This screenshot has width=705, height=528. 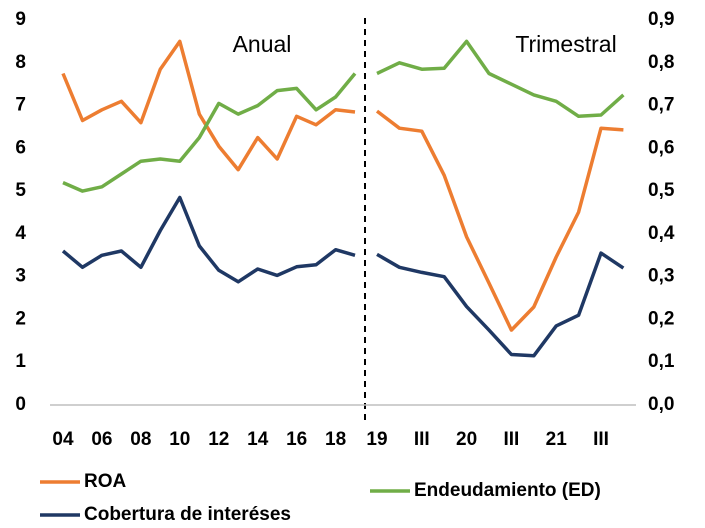 I want to click on x-tick-label: 19, so click(x=376, y=439).